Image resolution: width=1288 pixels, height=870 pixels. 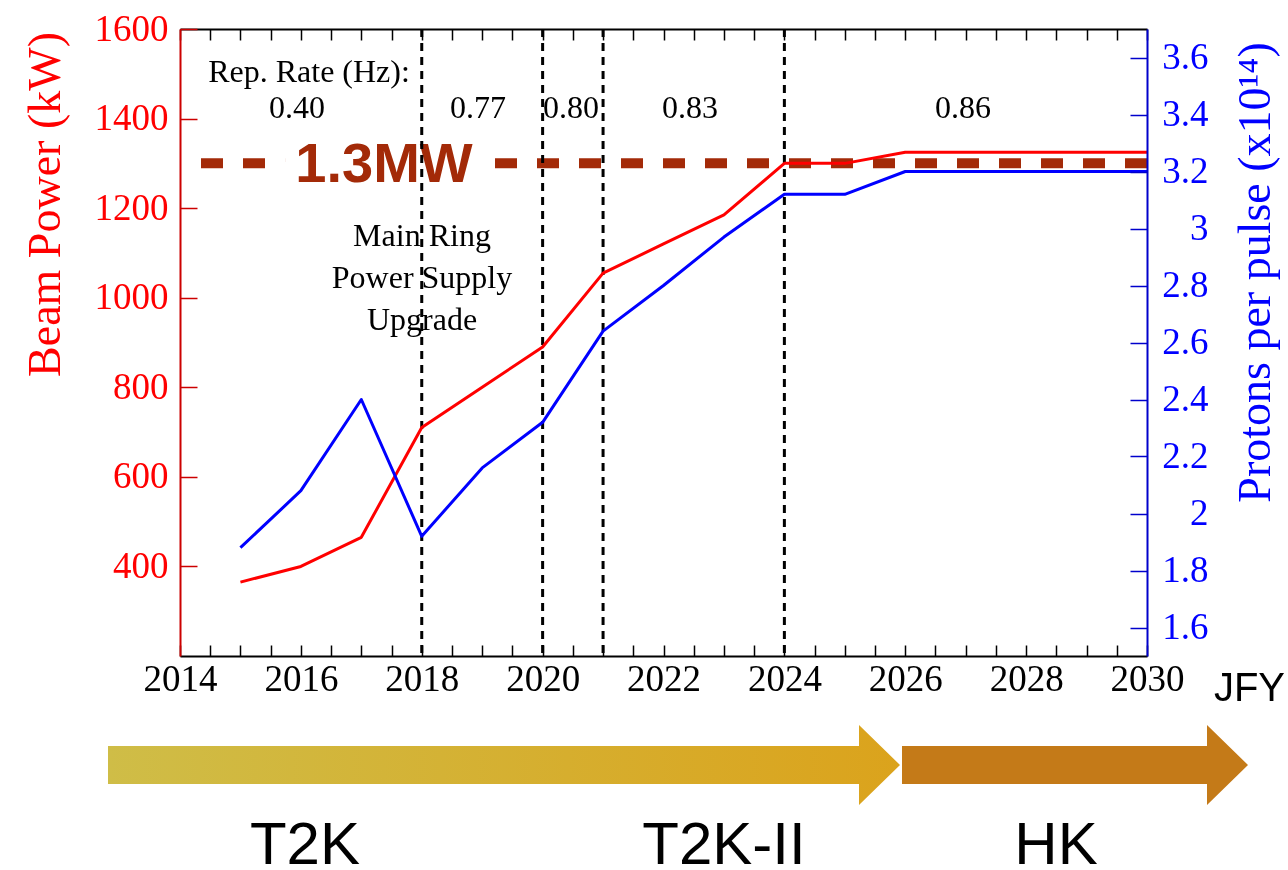 I want to click on annotation: Main Ring Power Supply Upgrade, so click(x=422, y=277).